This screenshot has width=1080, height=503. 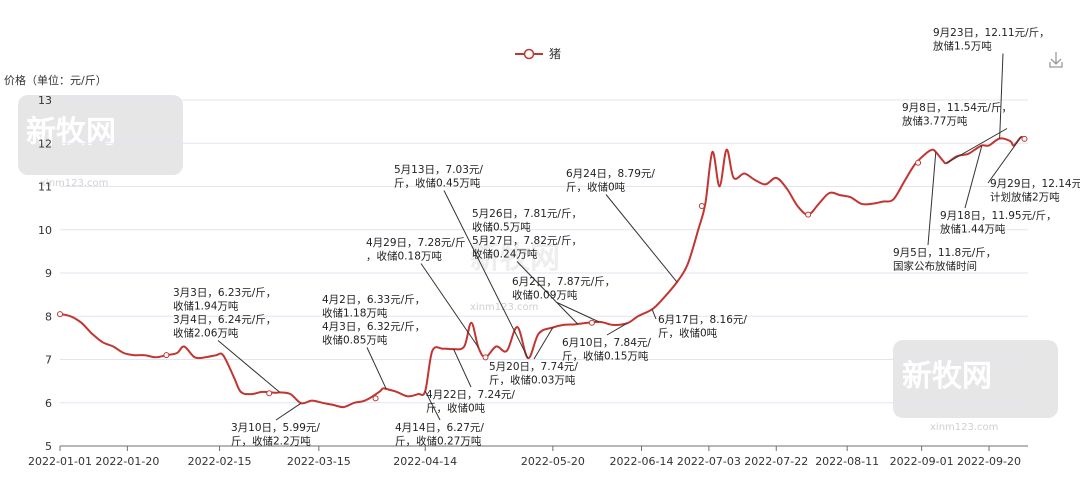 What do you see at coordinates (45, 100) in the screenshot?
I see `y-tick-label: 13` at bounding box center [45, 100].